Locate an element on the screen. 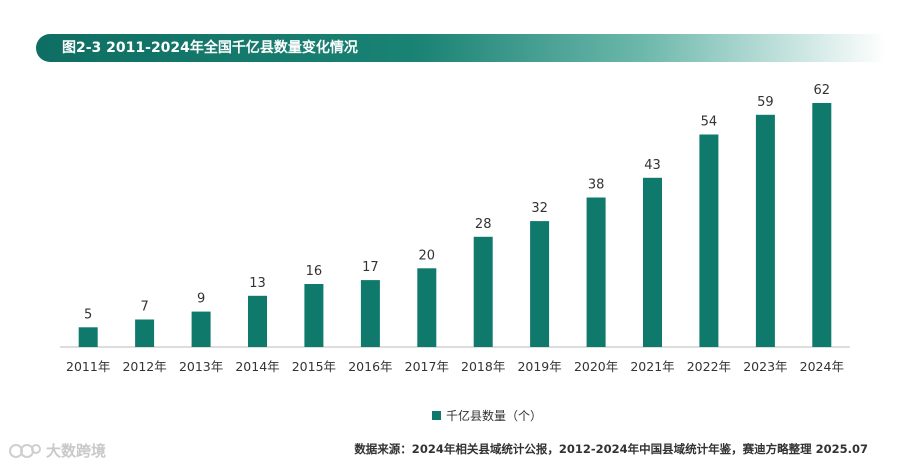 Image resolution: width=900 pixels, height=468 pixels. data-label-2014年: 13 is located at coordinates (257, 283).